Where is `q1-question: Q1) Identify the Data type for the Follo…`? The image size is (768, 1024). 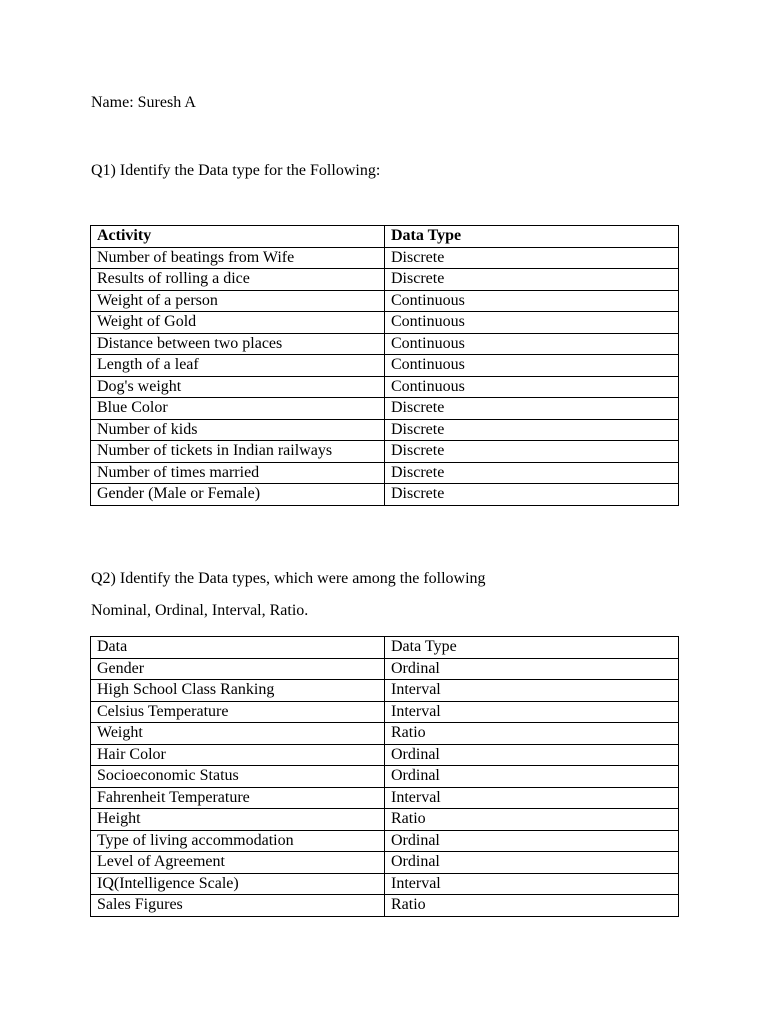
q1-question: Q1) Identify the Data type for the Follo… is located at coordinates (236, 170).